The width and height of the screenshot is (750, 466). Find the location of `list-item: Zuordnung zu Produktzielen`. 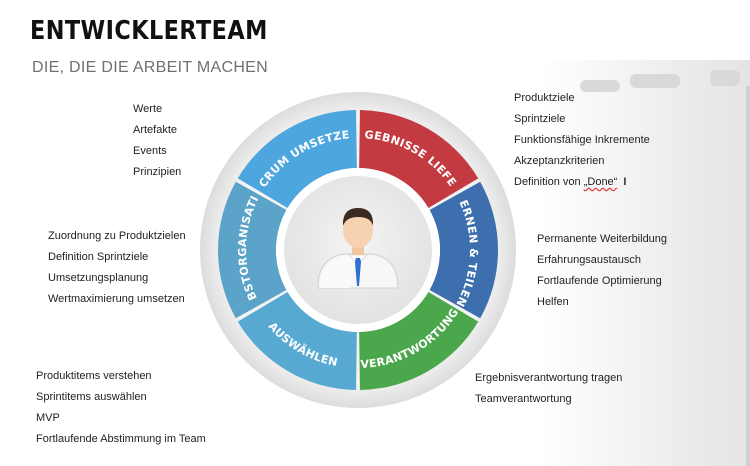

list-item: Zuordnung zu Produktzielen is located at coordinates (117, 236).